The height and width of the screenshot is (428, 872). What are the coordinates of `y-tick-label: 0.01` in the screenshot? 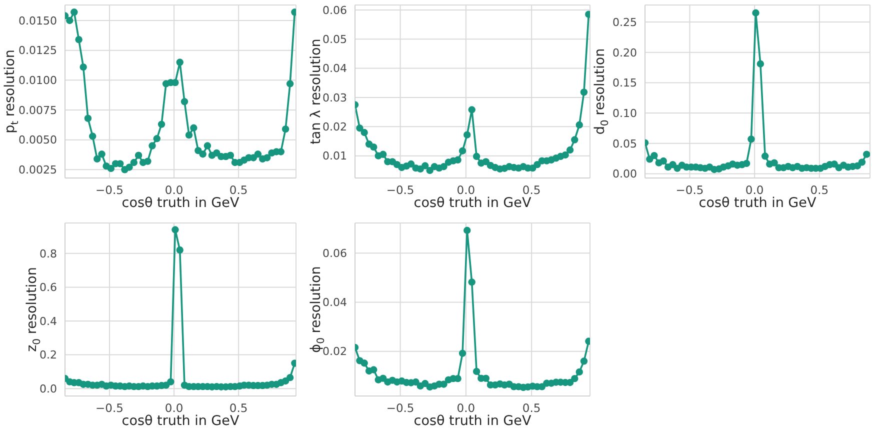 It's located at (334, 156).